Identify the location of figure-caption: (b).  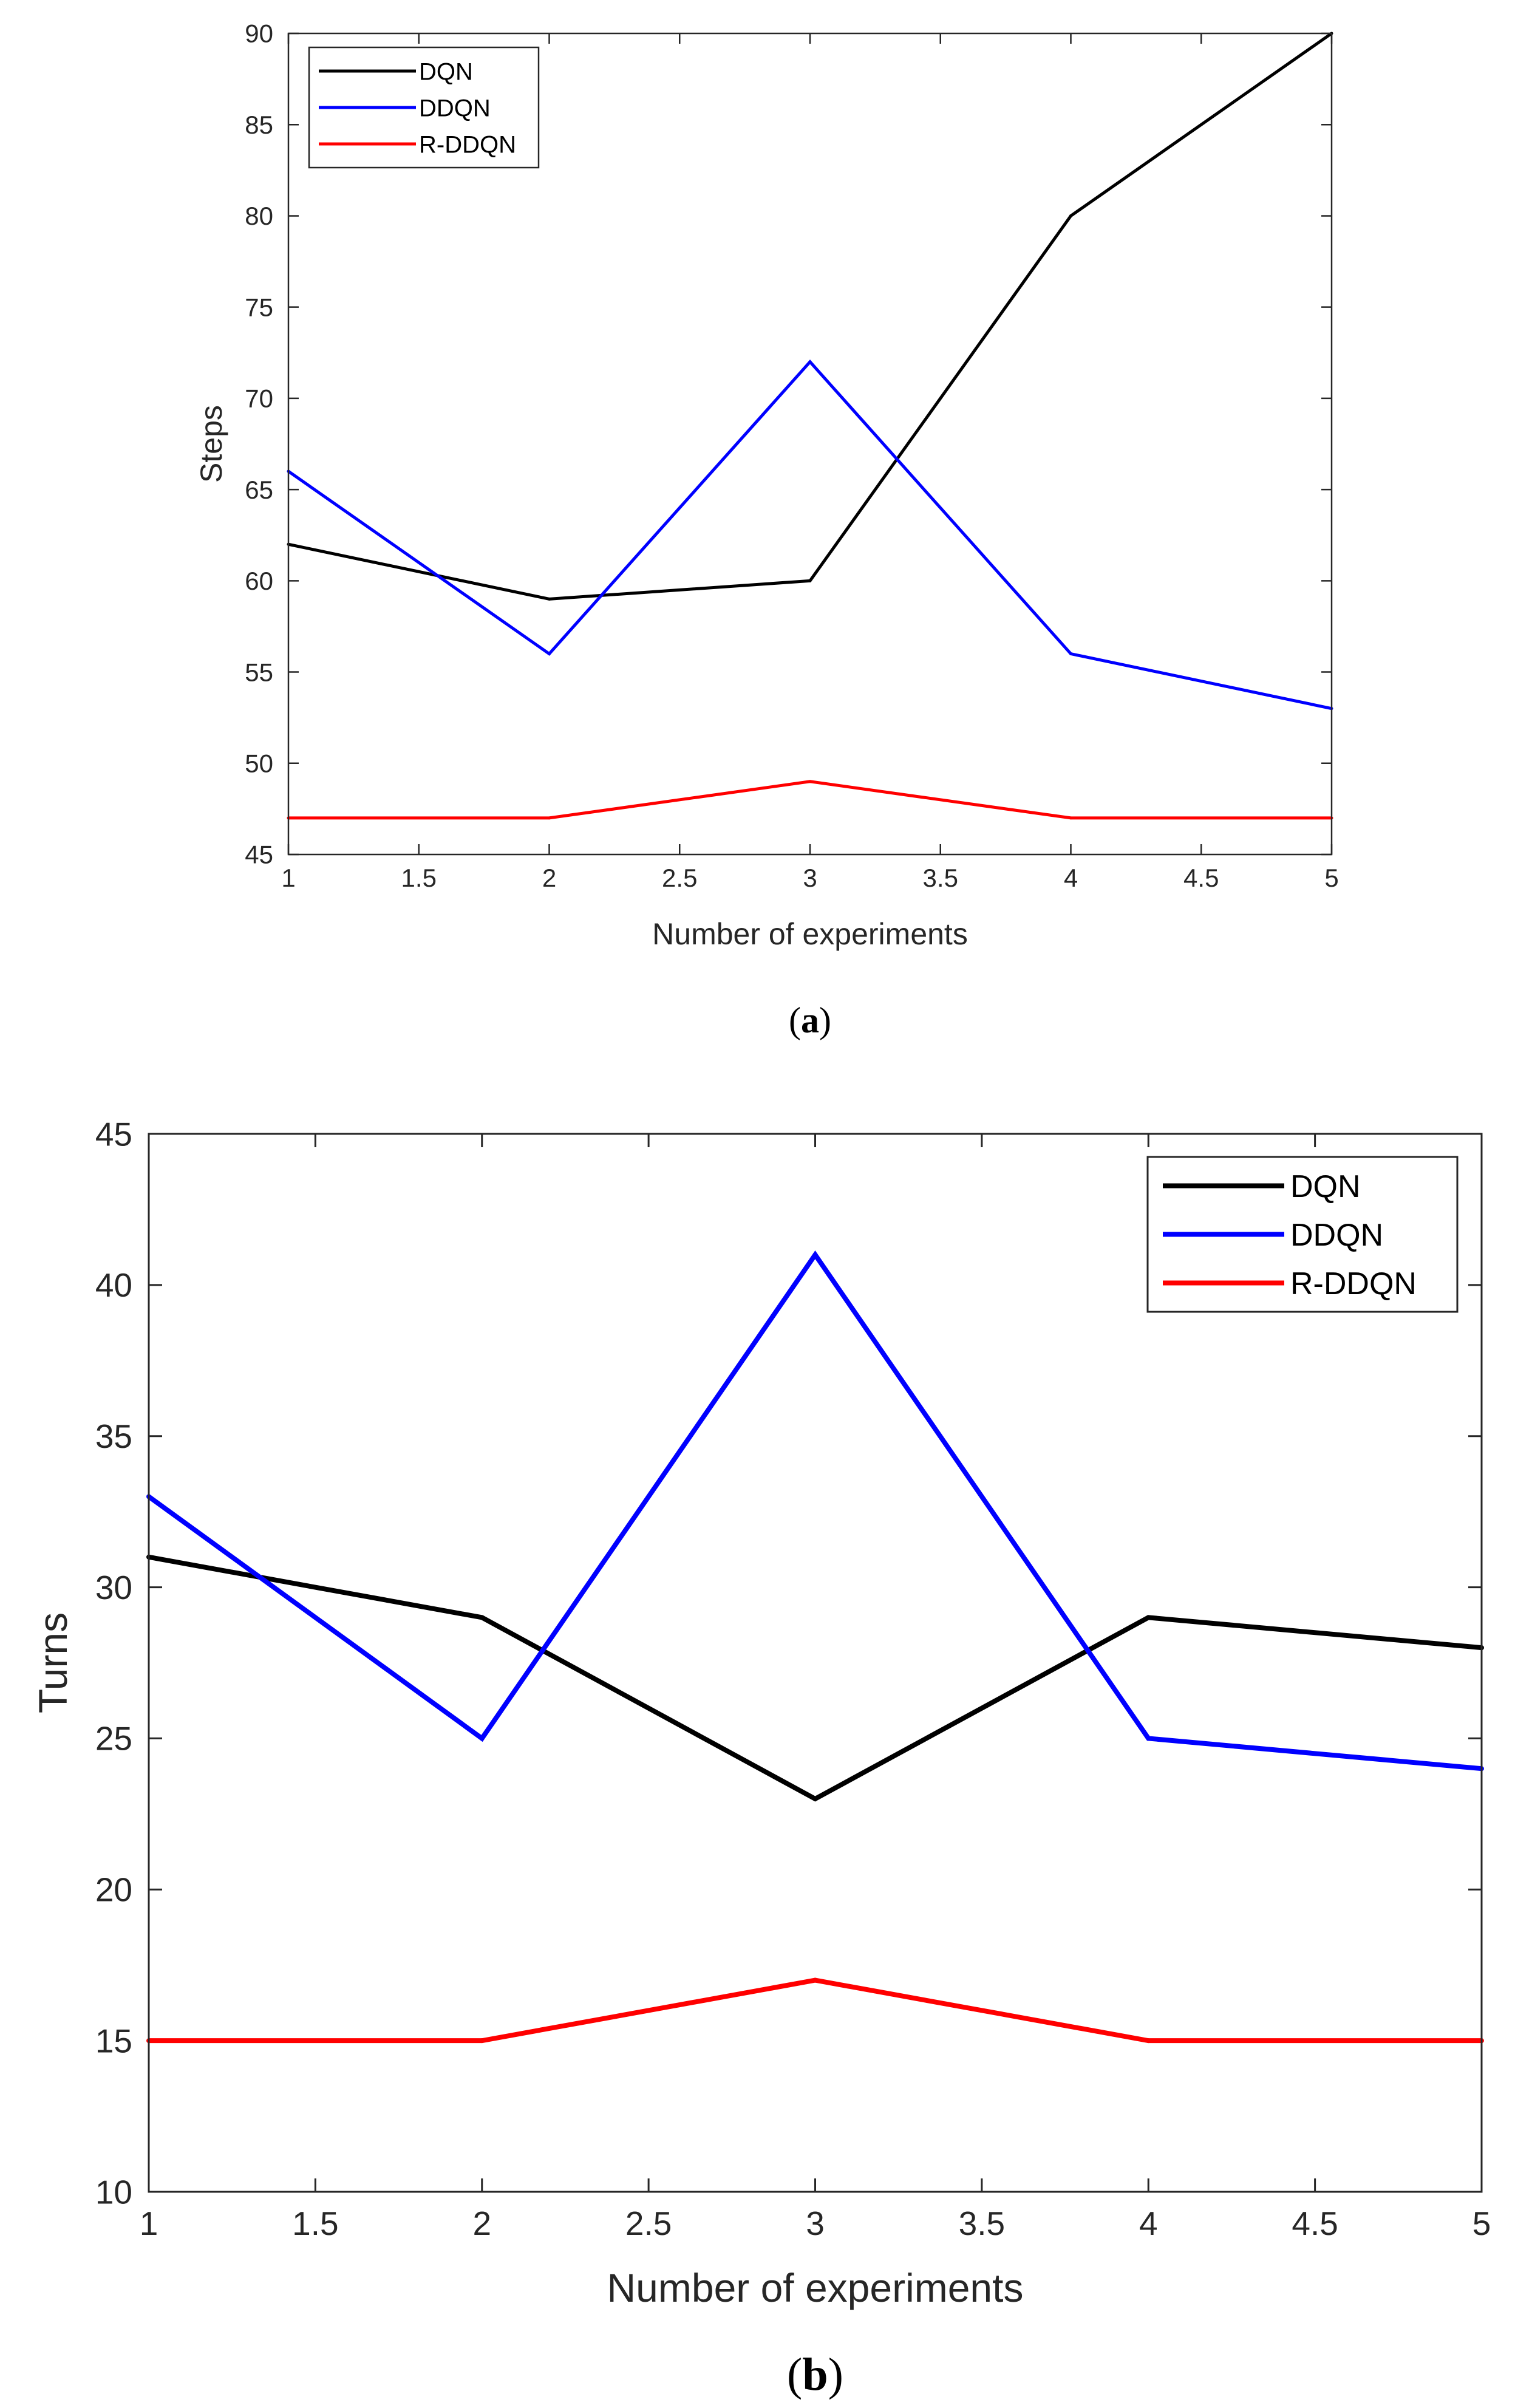
(815, 2374).